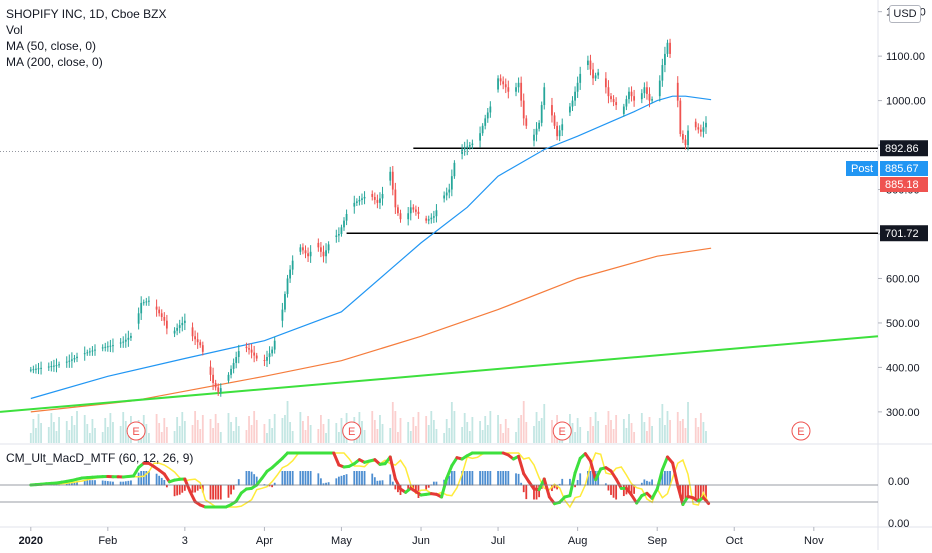  What do you see at coordinates (86, 14) in the screenshot?
I see `symbol-title: SHOPIFY INC, 1D, Cboe BZX` at bounding box center [86, 14].